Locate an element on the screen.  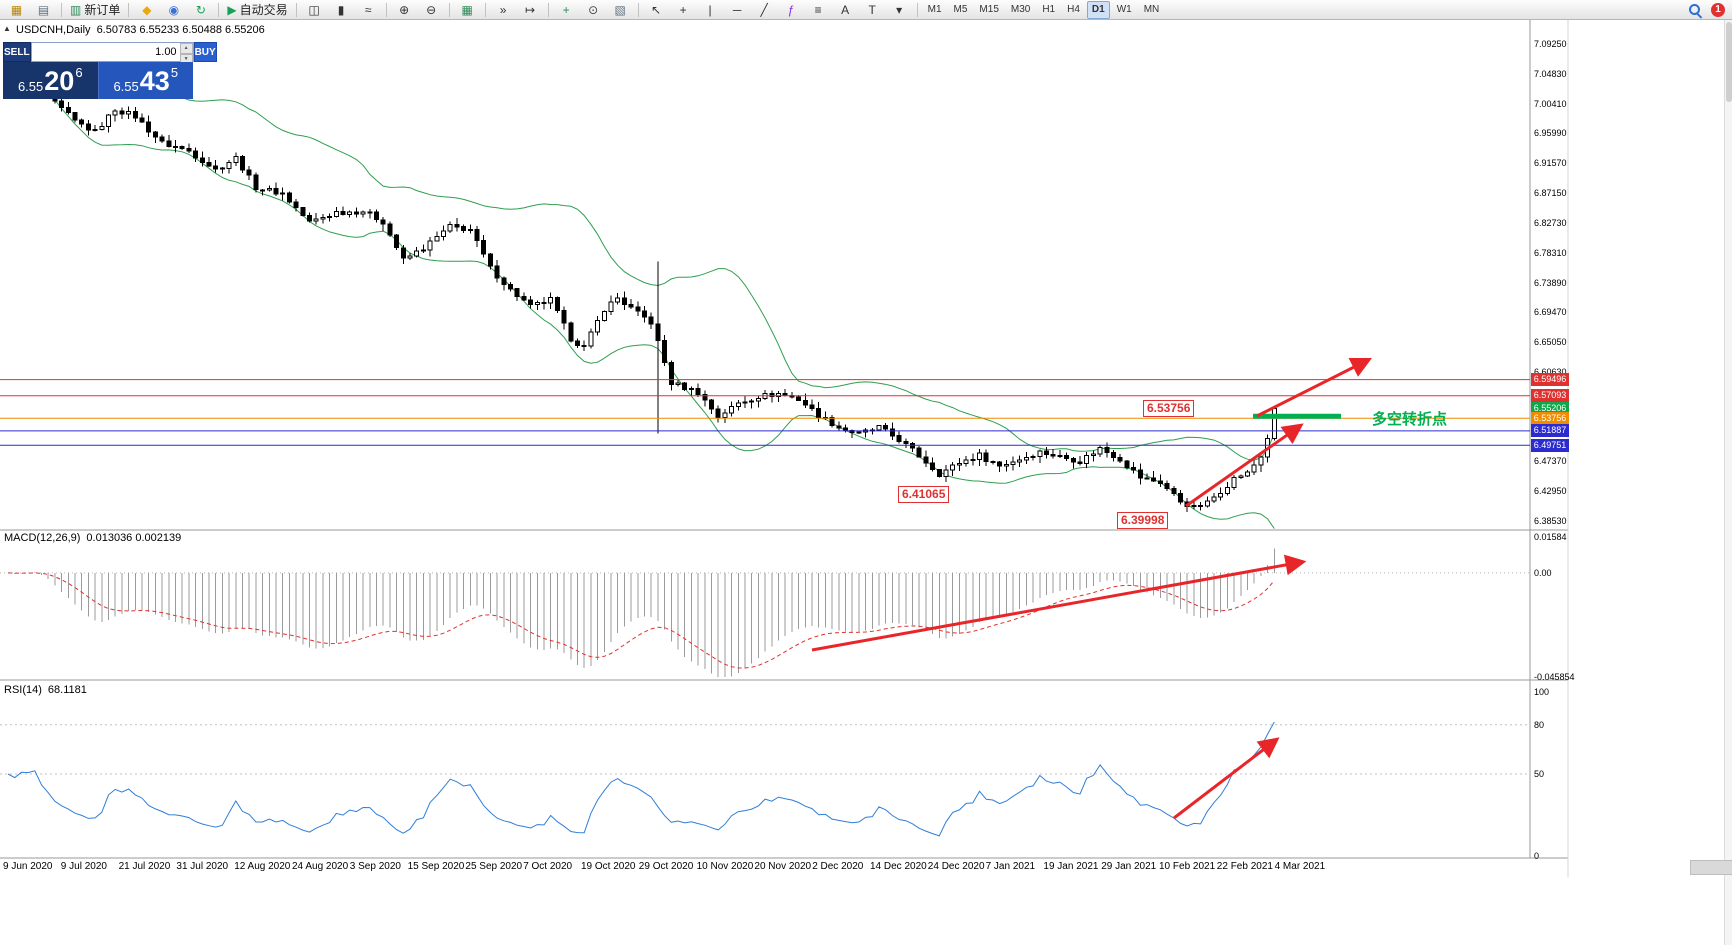
bid-price: 6.55 20 6 is located at coordinates (50, 80).